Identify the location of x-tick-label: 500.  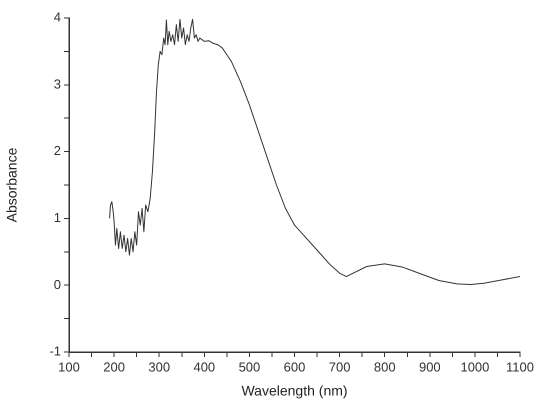
(249, 366).